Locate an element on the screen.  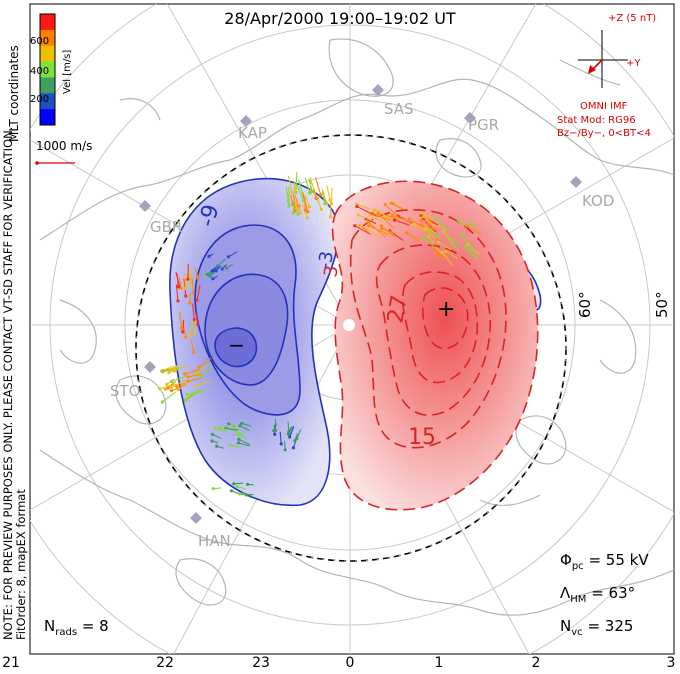
station-marker-sas is located at coordinates (378, 90).